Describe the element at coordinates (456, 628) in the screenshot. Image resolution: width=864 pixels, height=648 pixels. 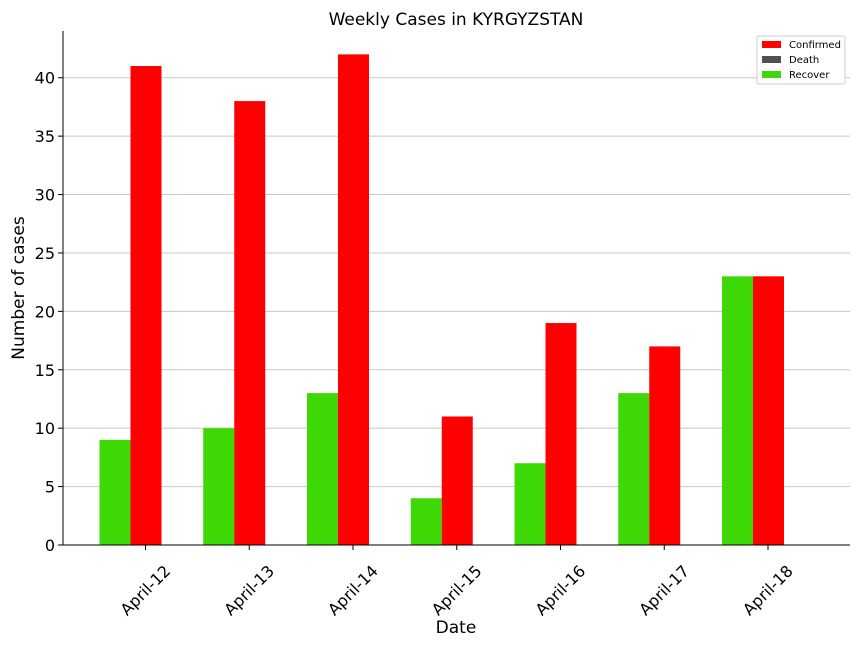
I see `x-axis-title: Date` at that location.